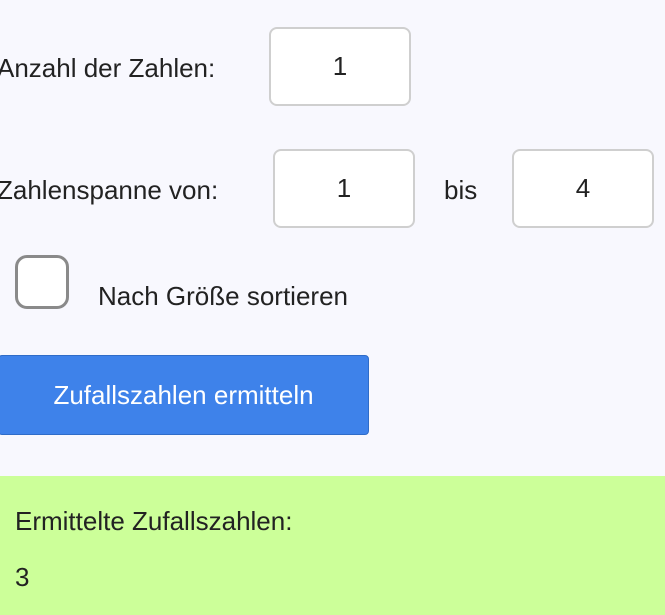 This screenshot has width=665, height=615. I want to click on generate-button: Zufallszahlen ermitteln, so click(184, 395).